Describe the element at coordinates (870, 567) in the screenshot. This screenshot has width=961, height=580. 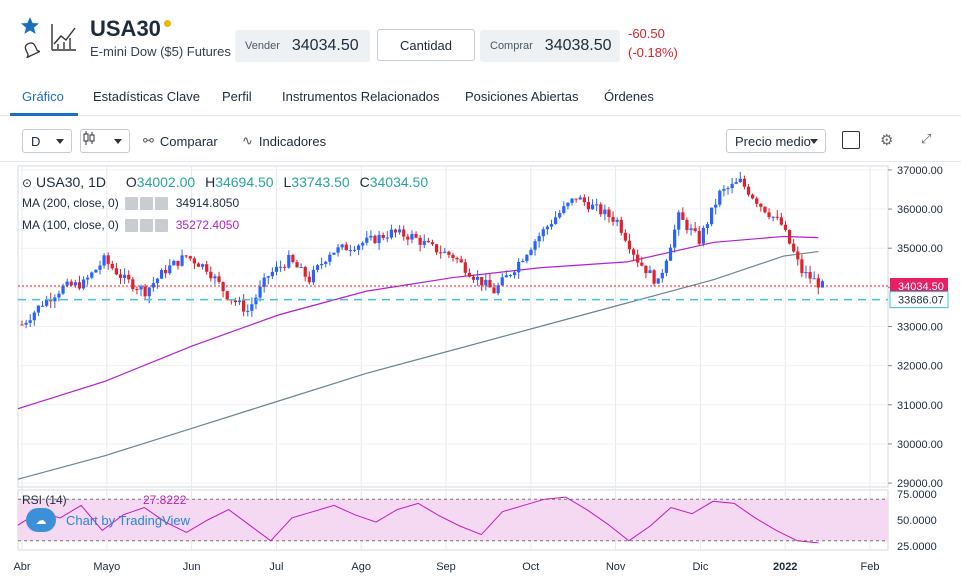
I see `x-tick-label: Feb` at that location.